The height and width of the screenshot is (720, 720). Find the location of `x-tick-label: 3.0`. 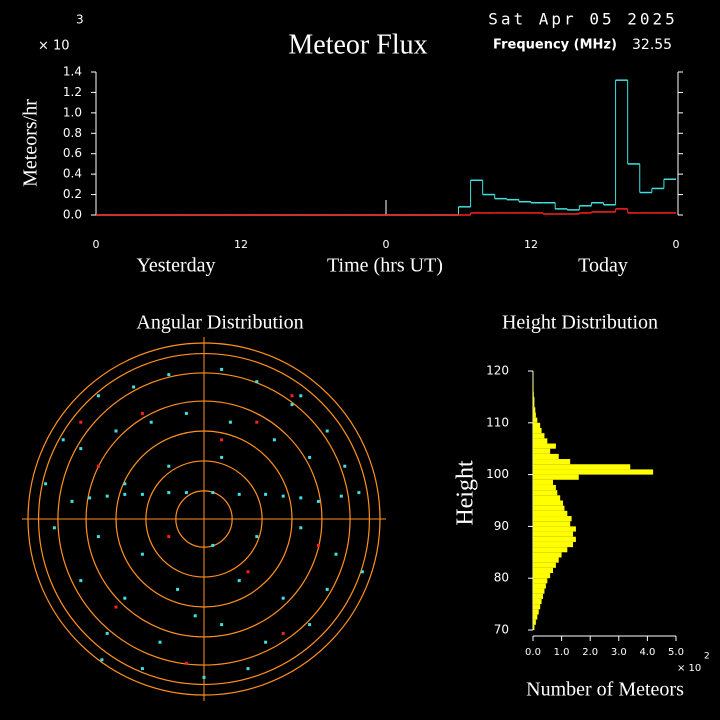

x-tick-label: 3.0 is located at coordinates (619, 652).